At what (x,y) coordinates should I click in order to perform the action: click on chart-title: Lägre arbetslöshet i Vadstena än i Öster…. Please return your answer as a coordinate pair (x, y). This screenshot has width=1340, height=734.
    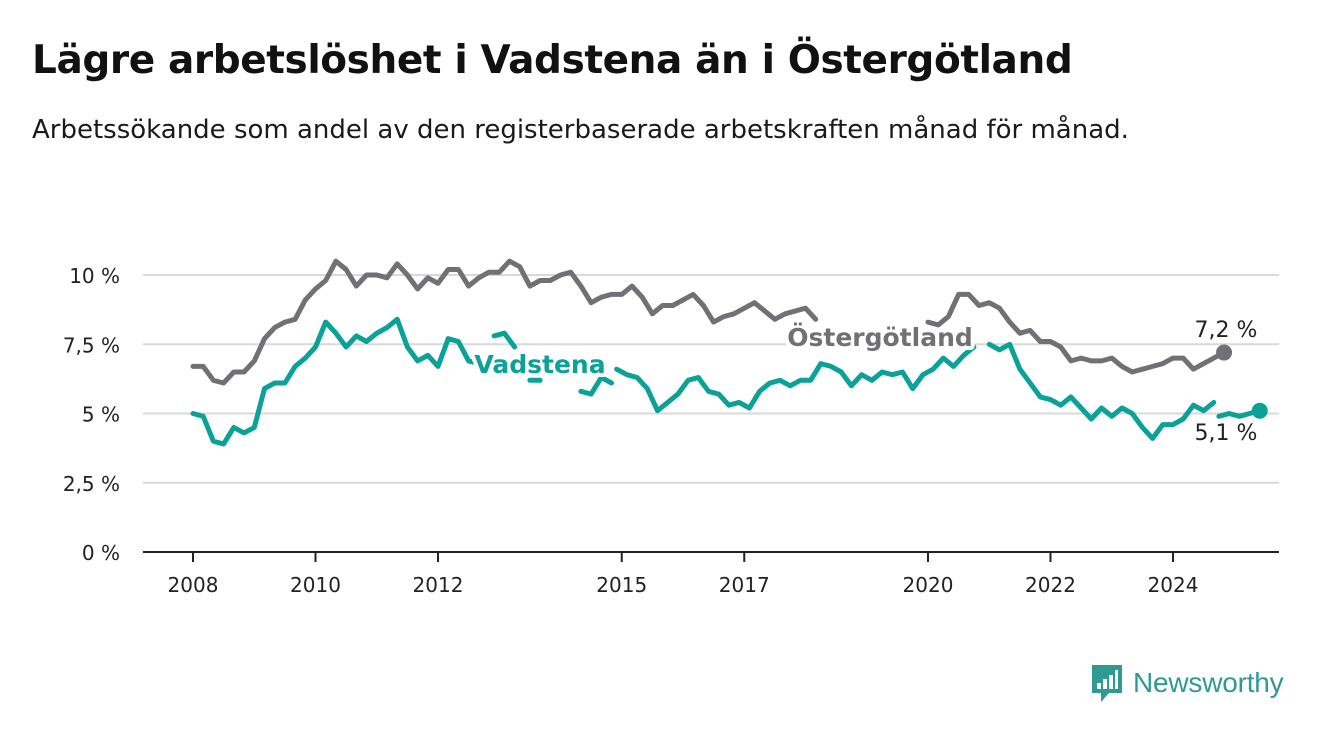
    Looking at the image, I should click on (552, 60).